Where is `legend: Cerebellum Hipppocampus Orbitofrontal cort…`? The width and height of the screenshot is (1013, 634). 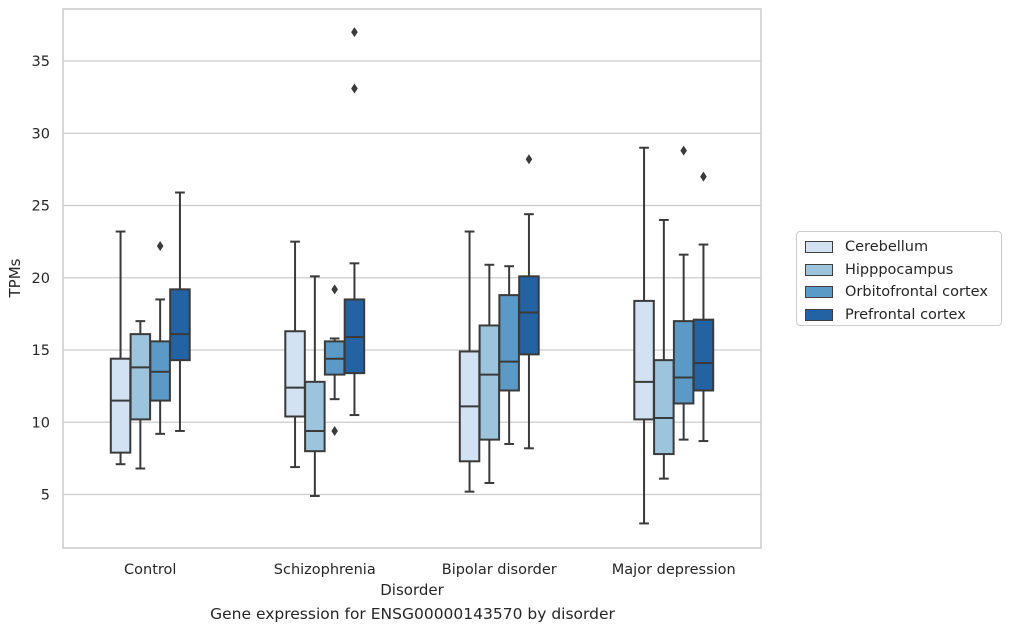
legend: Cerebellum Hipppocampus Orbitofrontal cort… is located at coordinates (899, 278).